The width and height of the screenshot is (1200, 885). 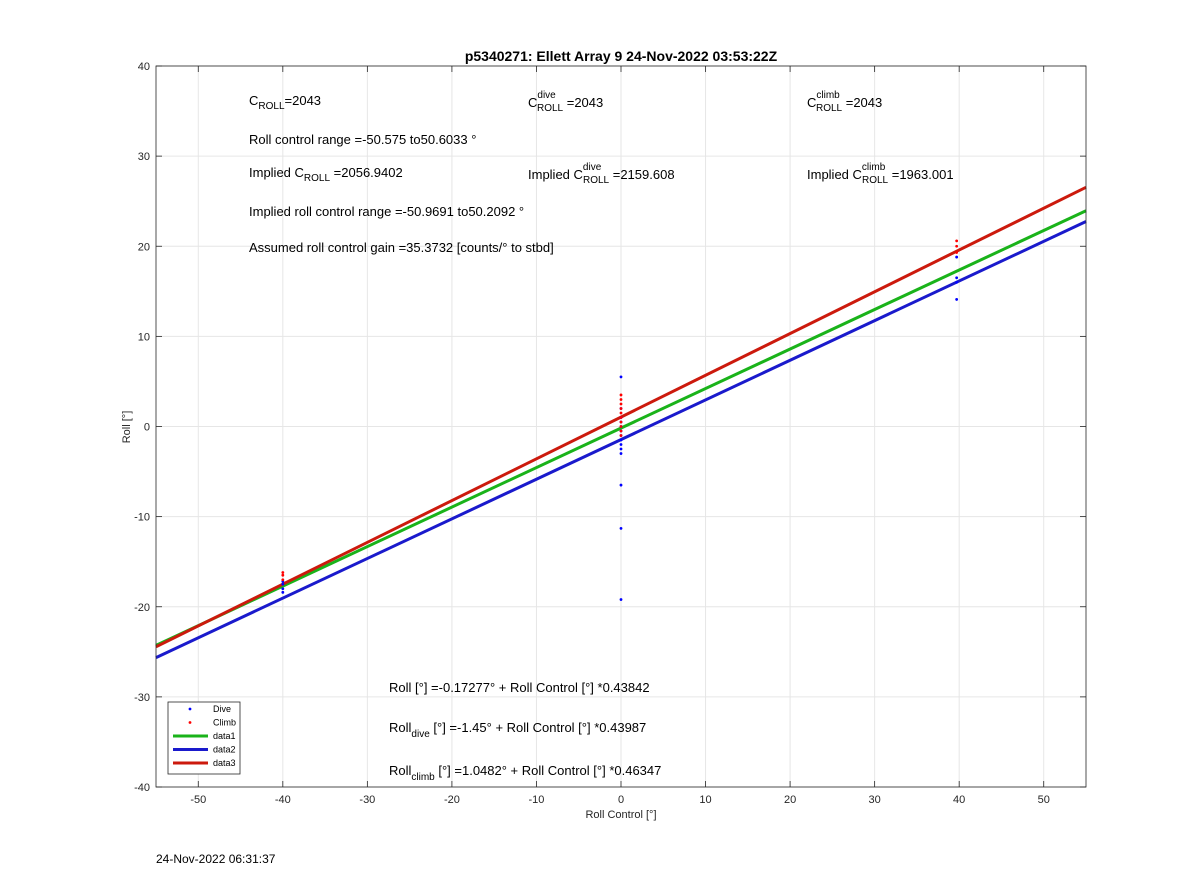 What do you see at coordinates (790, 800) in the screenshot?
I see `x-tick-label-20: 20` at bounding box center [790, 800].